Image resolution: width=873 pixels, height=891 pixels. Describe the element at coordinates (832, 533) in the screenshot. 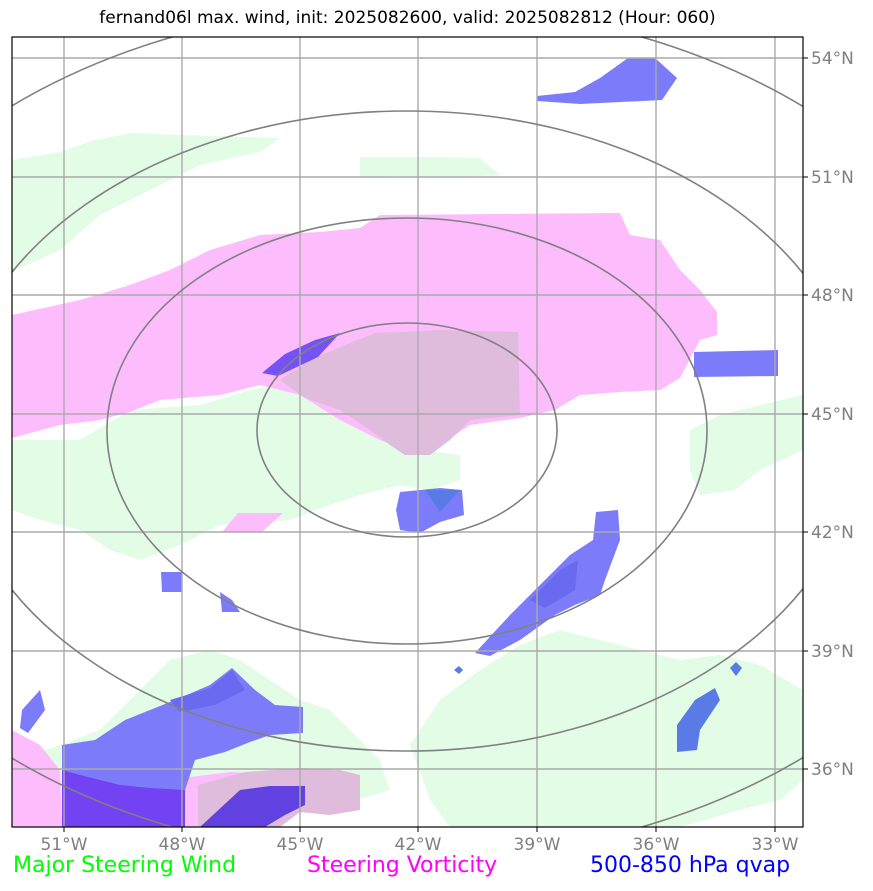

I see `lat-label: 42°N` at that location.